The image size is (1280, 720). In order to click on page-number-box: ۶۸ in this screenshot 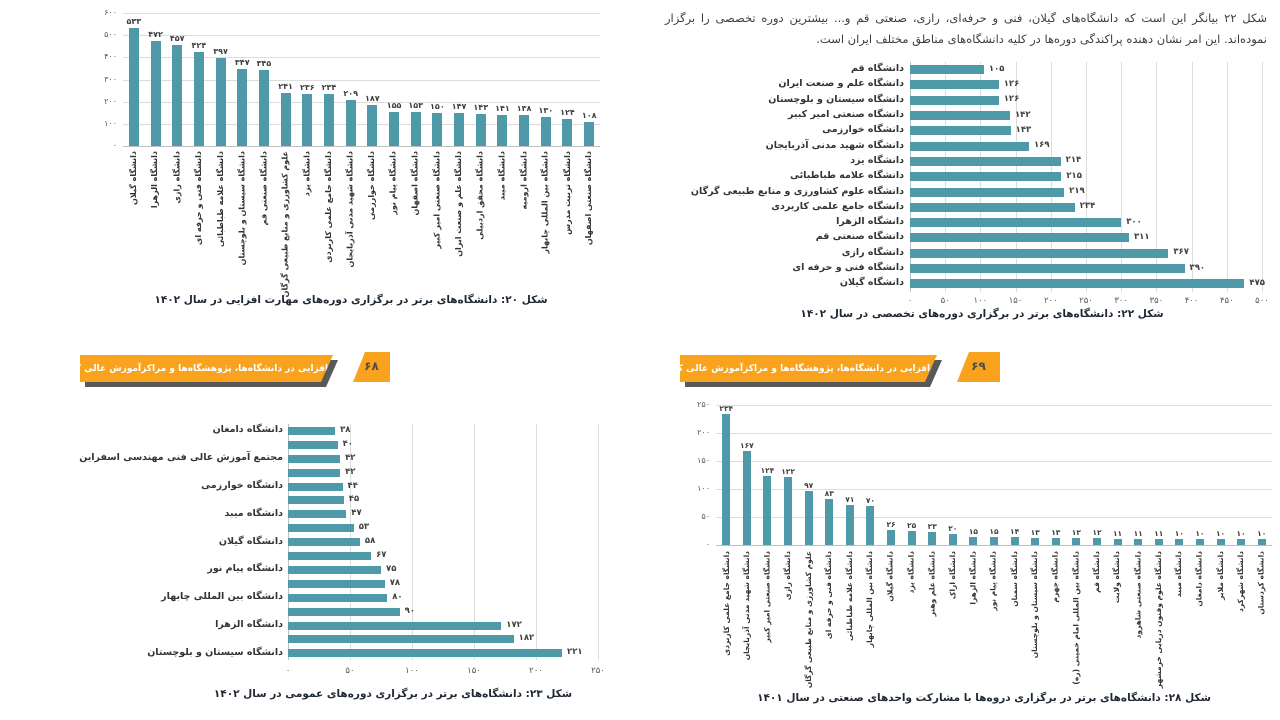, I will do `click(371, 367)`.